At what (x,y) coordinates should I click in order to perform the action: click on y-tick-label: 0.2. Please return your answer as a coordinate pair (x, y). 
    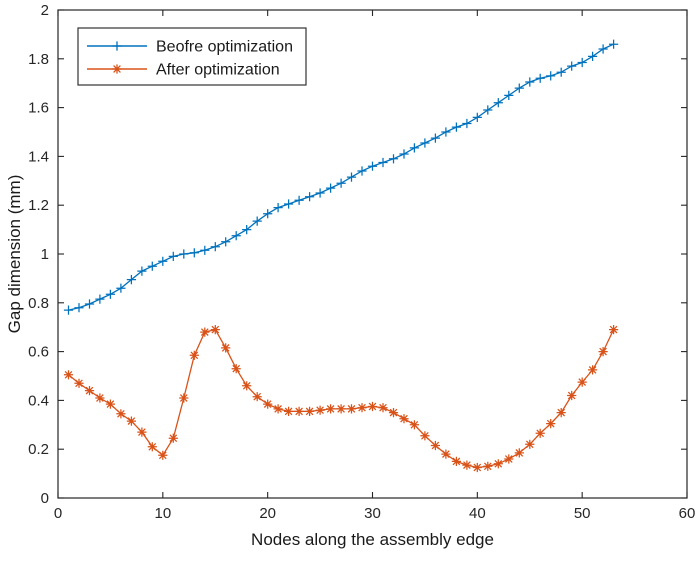
    Looking at the image, I should click on (38, 449).